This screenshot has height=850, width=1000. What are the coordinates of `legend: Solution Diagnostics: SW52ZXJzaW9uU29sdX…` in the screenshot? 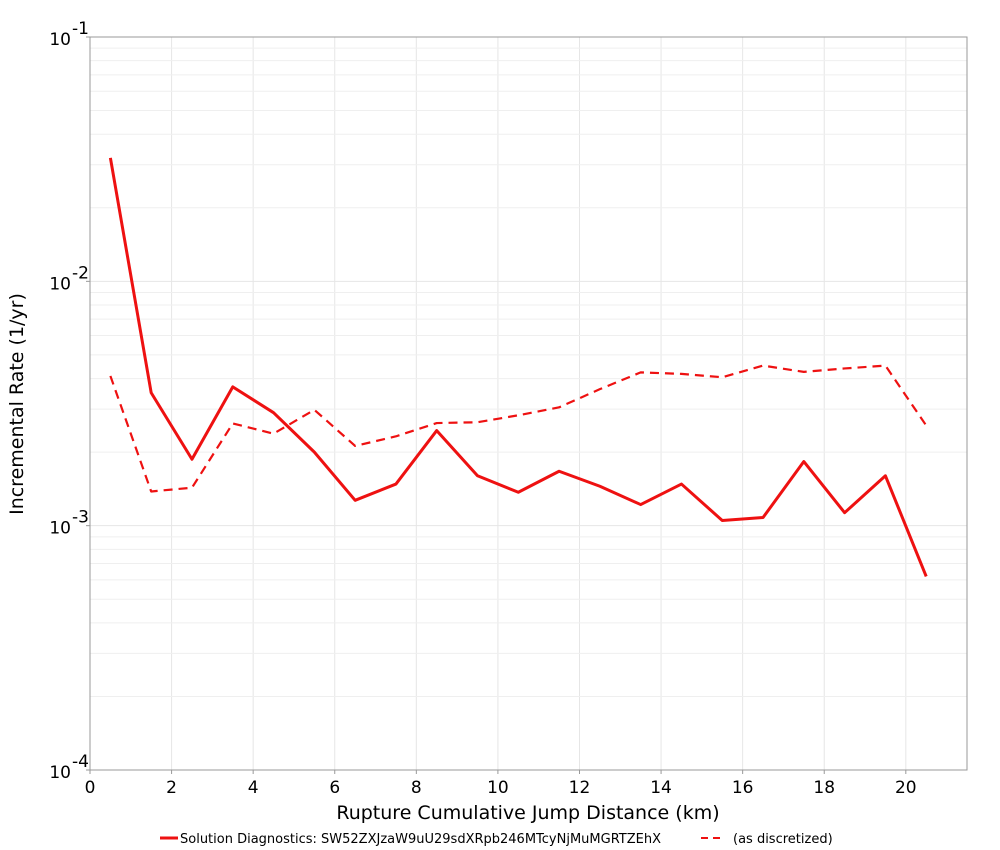 It's located at (496, 839).